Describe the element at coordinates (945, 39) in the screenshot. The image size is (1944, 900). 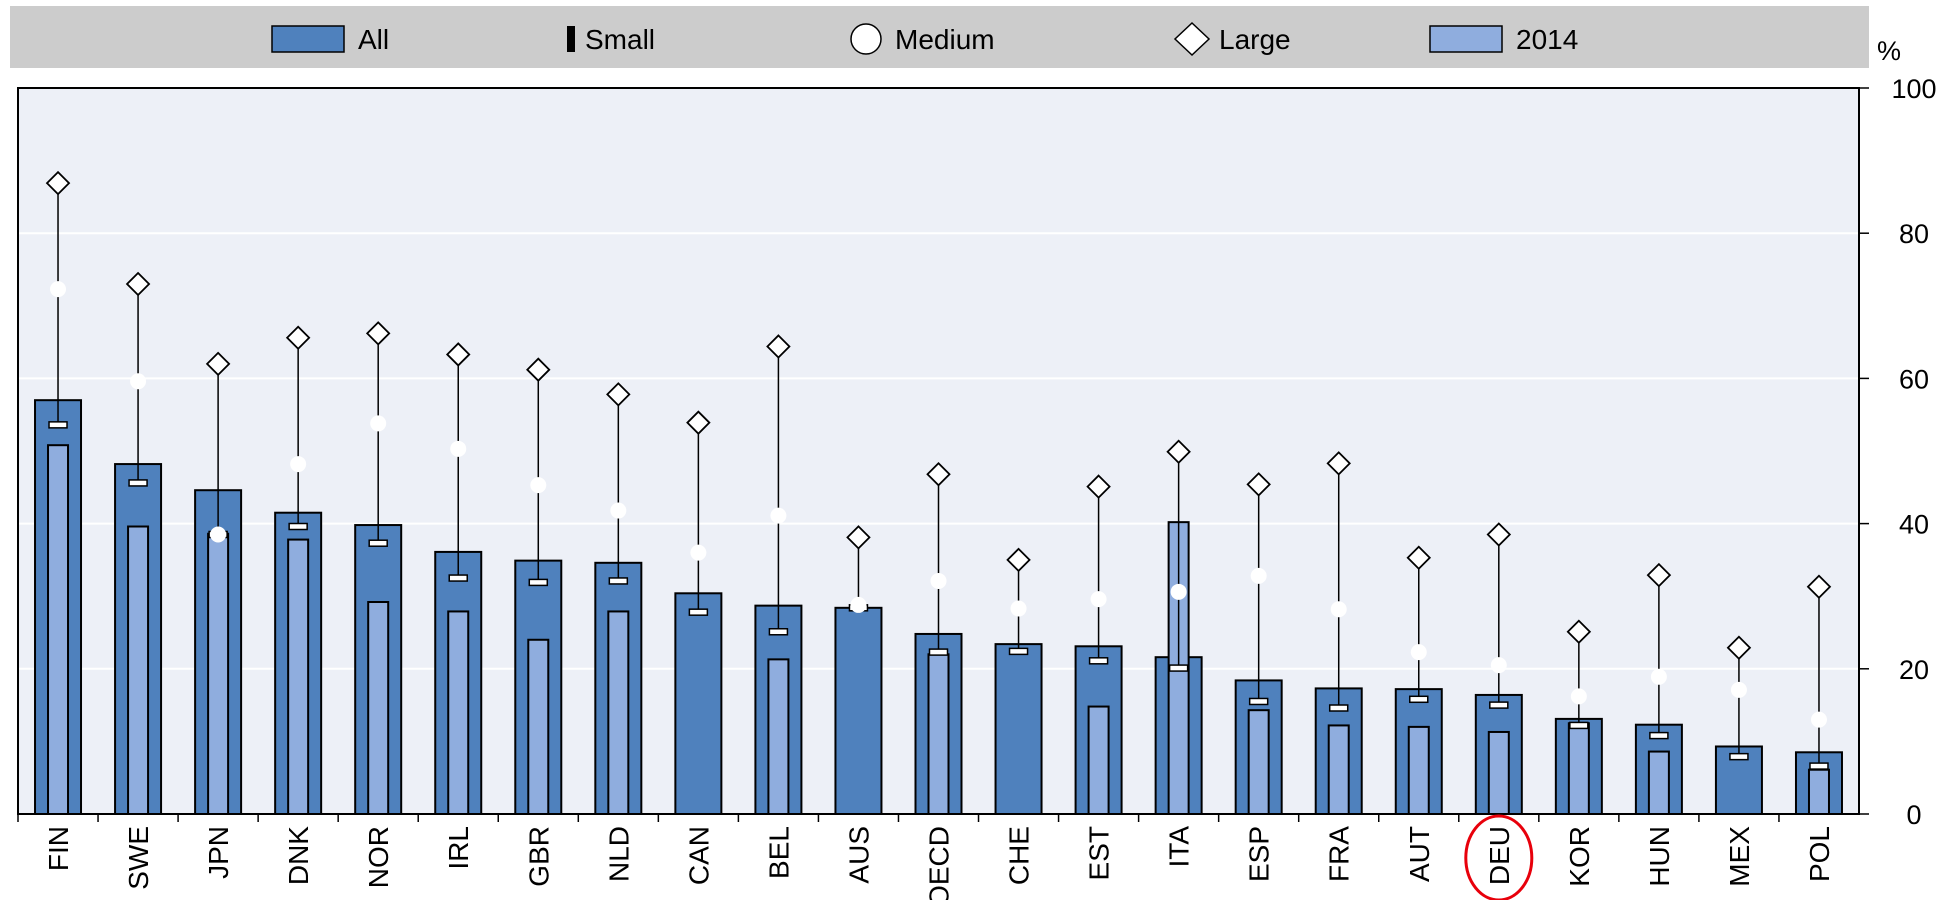
I see `legend-label: Medium` at that location.